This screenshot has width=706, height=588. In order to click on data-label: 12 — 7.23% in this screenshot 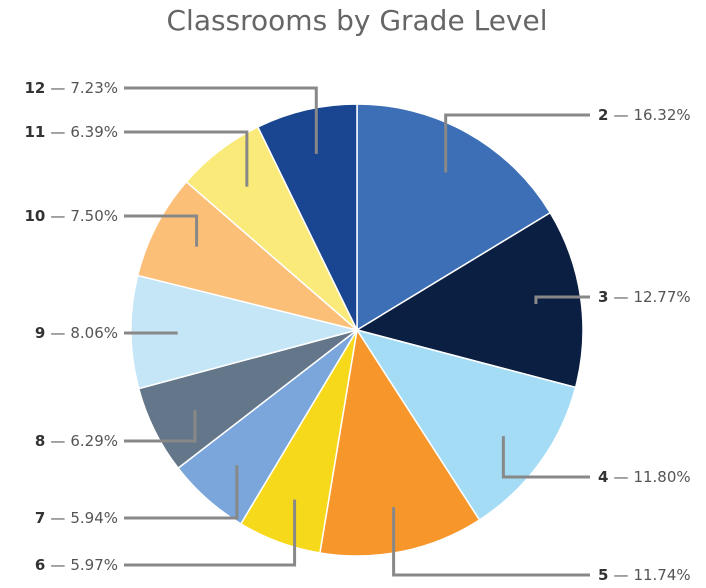, I will do `click(71, 88)`.